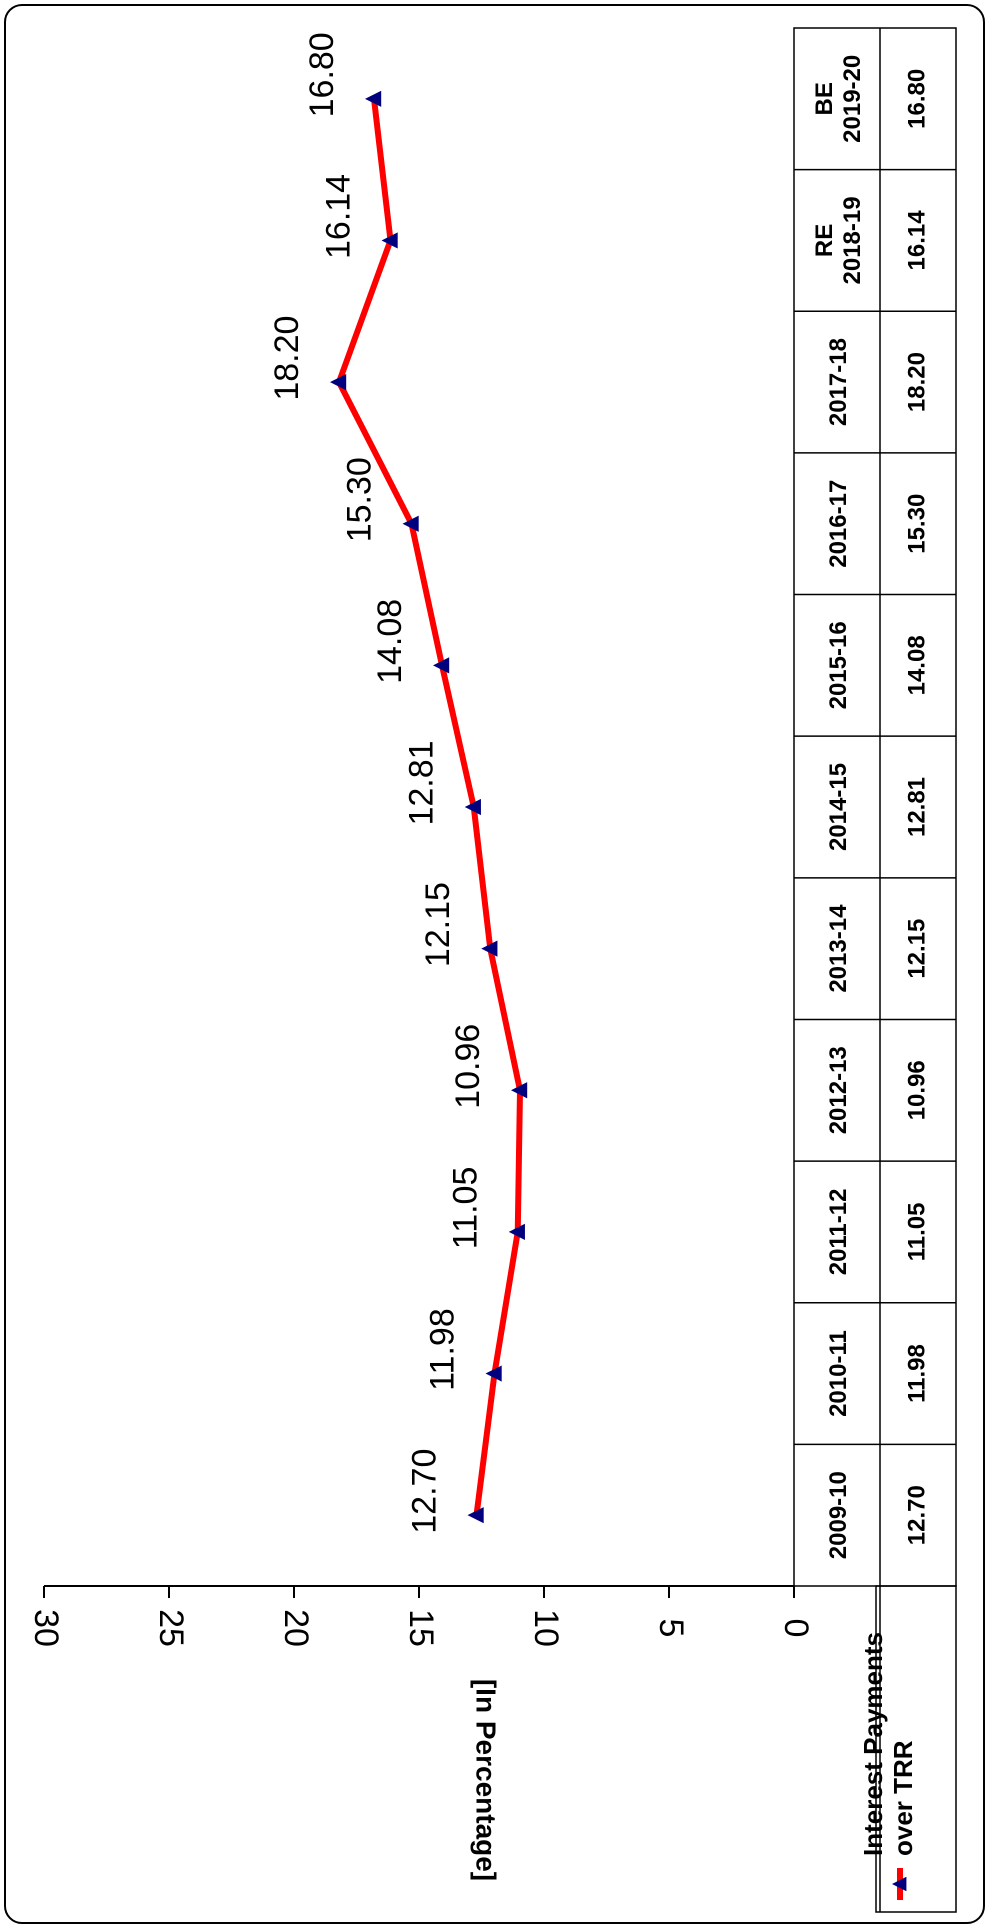 Image resolution: width=993 pixels, height=1932 pixels. I want to click on category-label: 2009-10, so click(838, 1515).